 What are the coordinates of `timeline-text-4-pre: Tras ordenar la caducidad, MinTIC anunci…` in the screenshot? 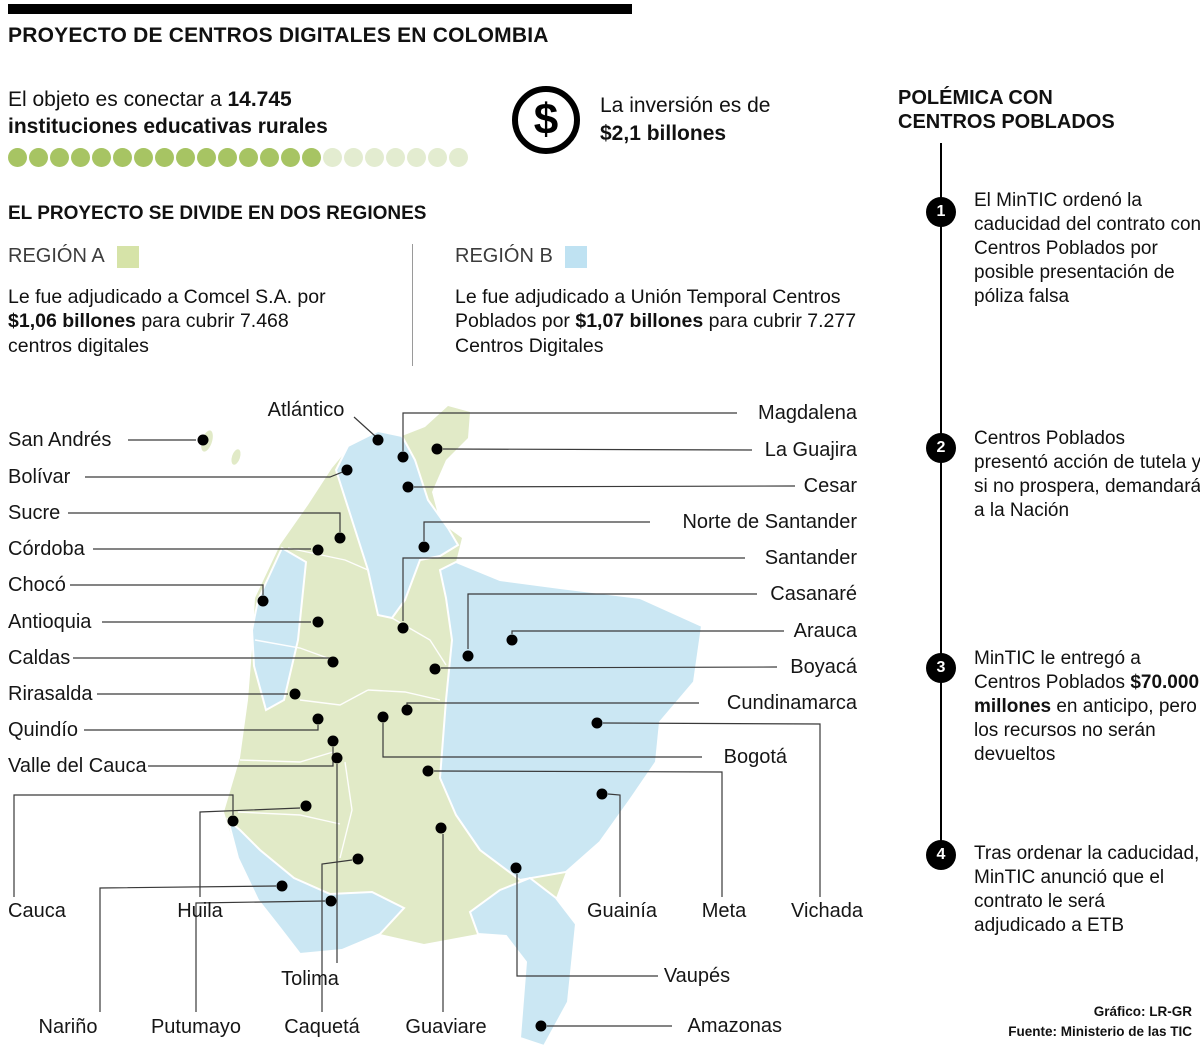 It's located at (1087, 889).